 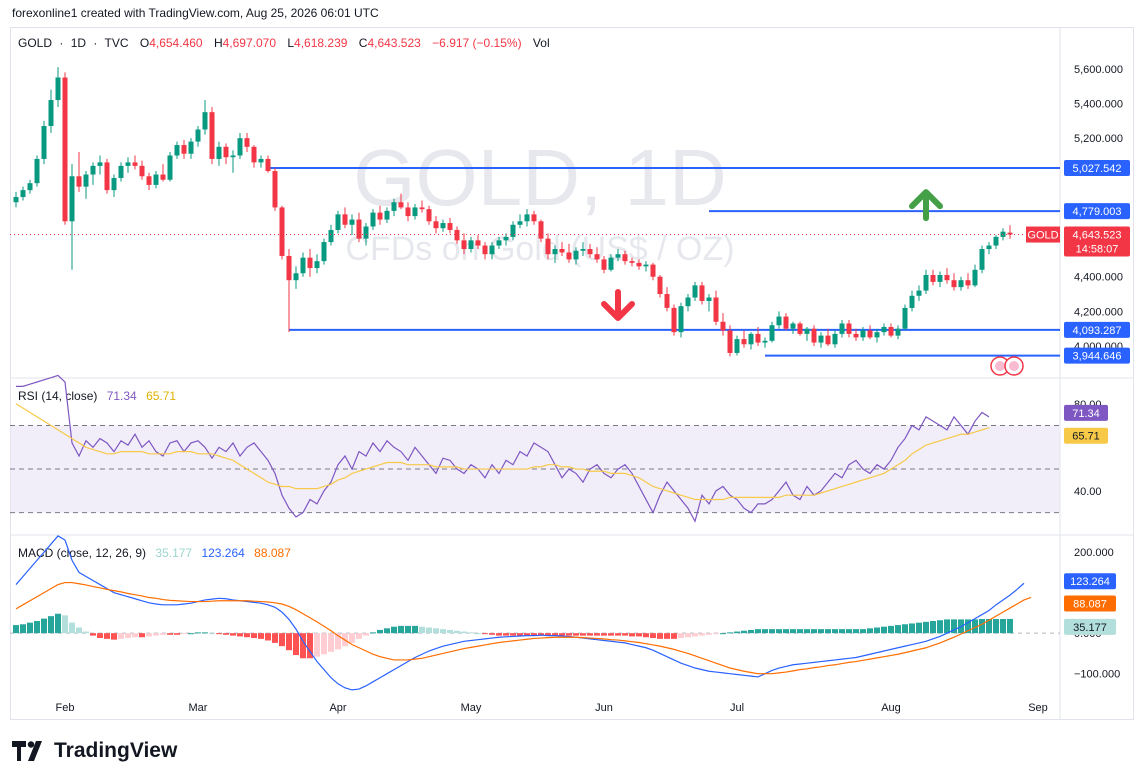 What do you see at coordinates (1088, 492) in the screenshot?
I see `rsi-tick-label: 40.00` at bounding box center [1088, 492].